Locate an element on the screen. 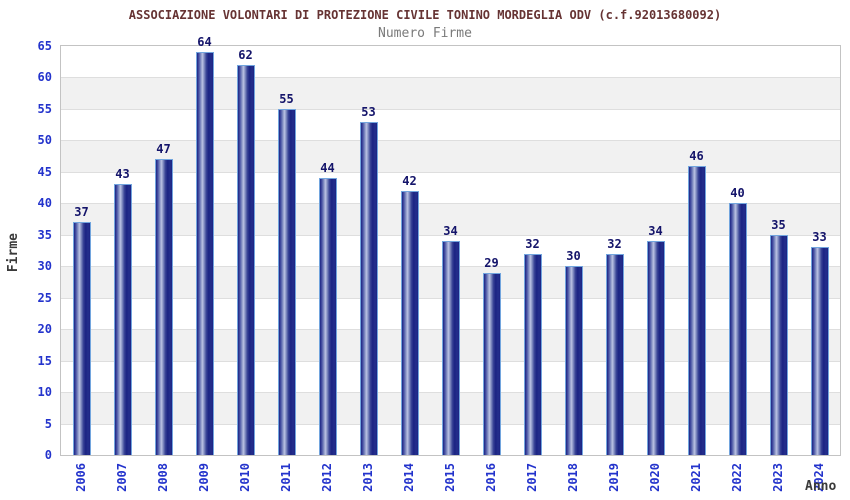 The image size is (850, 500). bar-2024 is located at coordinates (819, 351).